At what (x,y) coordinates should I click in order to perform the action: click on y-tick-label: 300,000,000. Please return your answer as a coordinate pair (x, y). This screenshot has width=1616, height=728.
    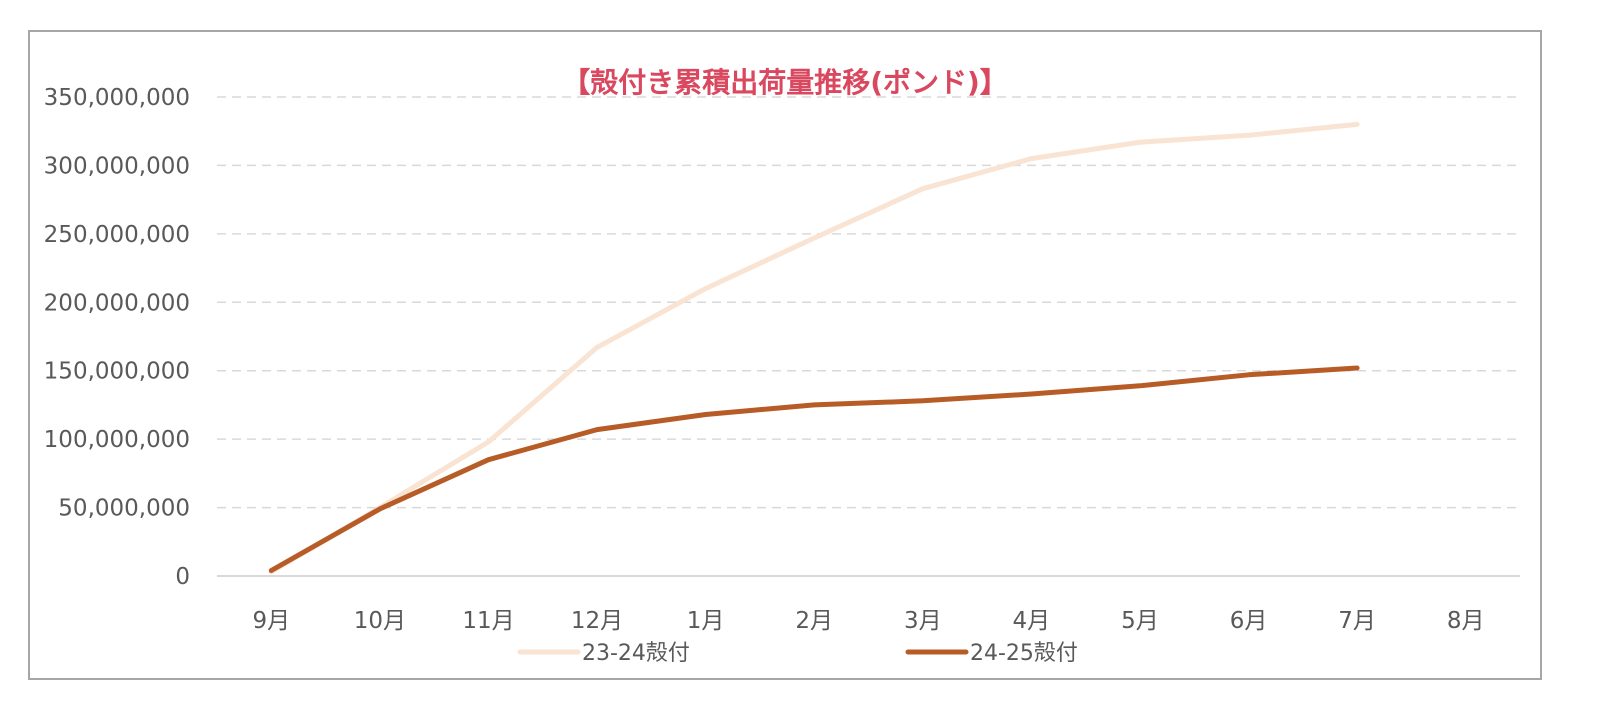
    Looking at the image, I should click on (117, 166).